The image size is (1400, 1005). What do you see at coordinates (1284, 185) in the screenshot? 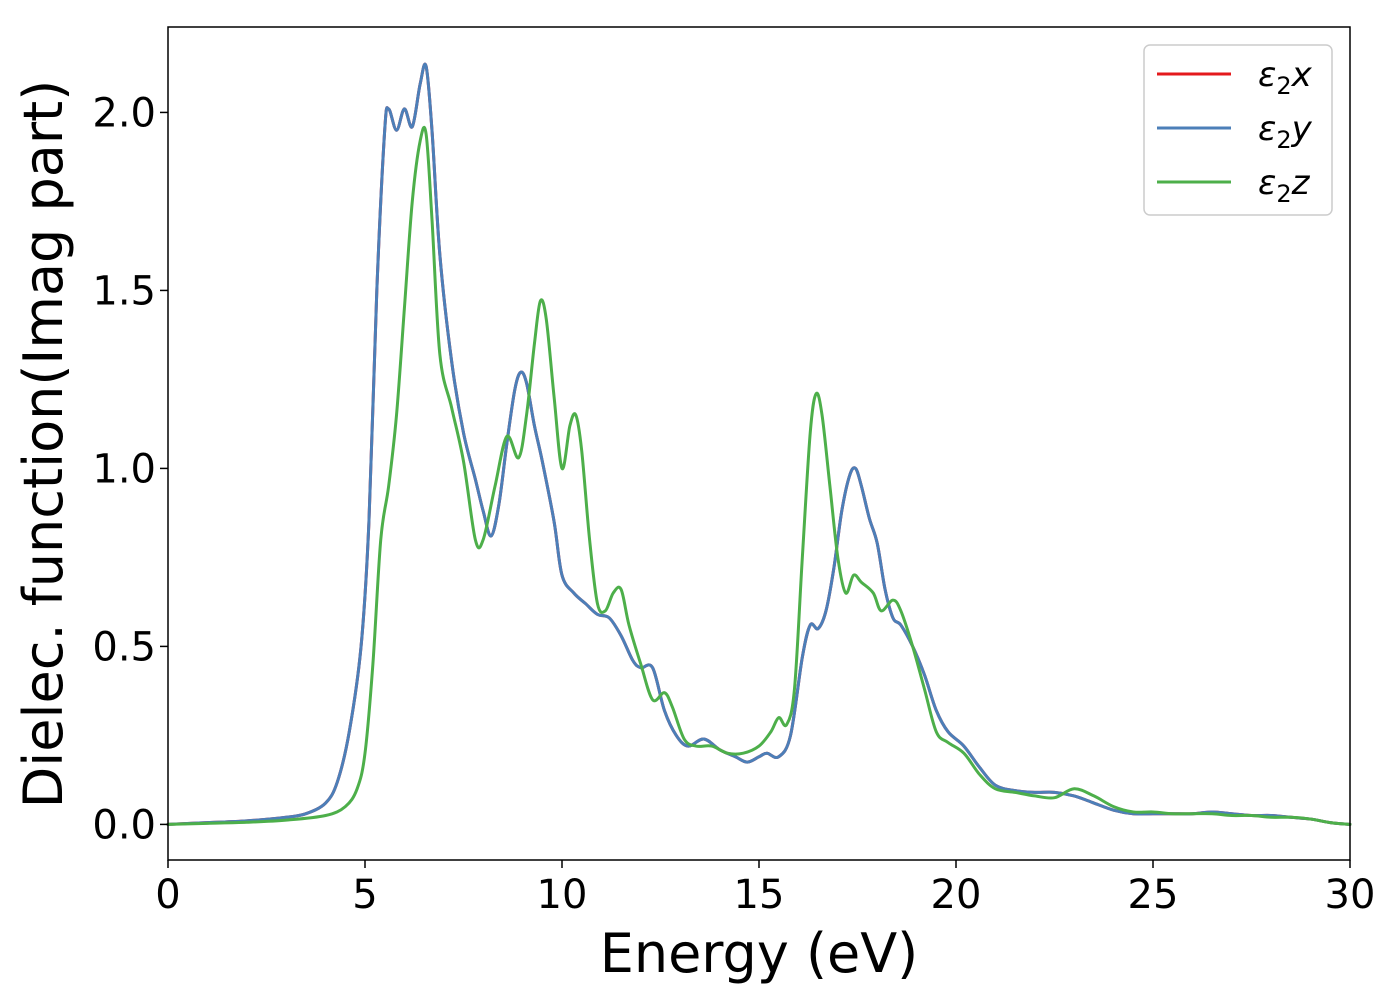
I see `legend-label-z: ε2z` at bounding box center [1284, 185].